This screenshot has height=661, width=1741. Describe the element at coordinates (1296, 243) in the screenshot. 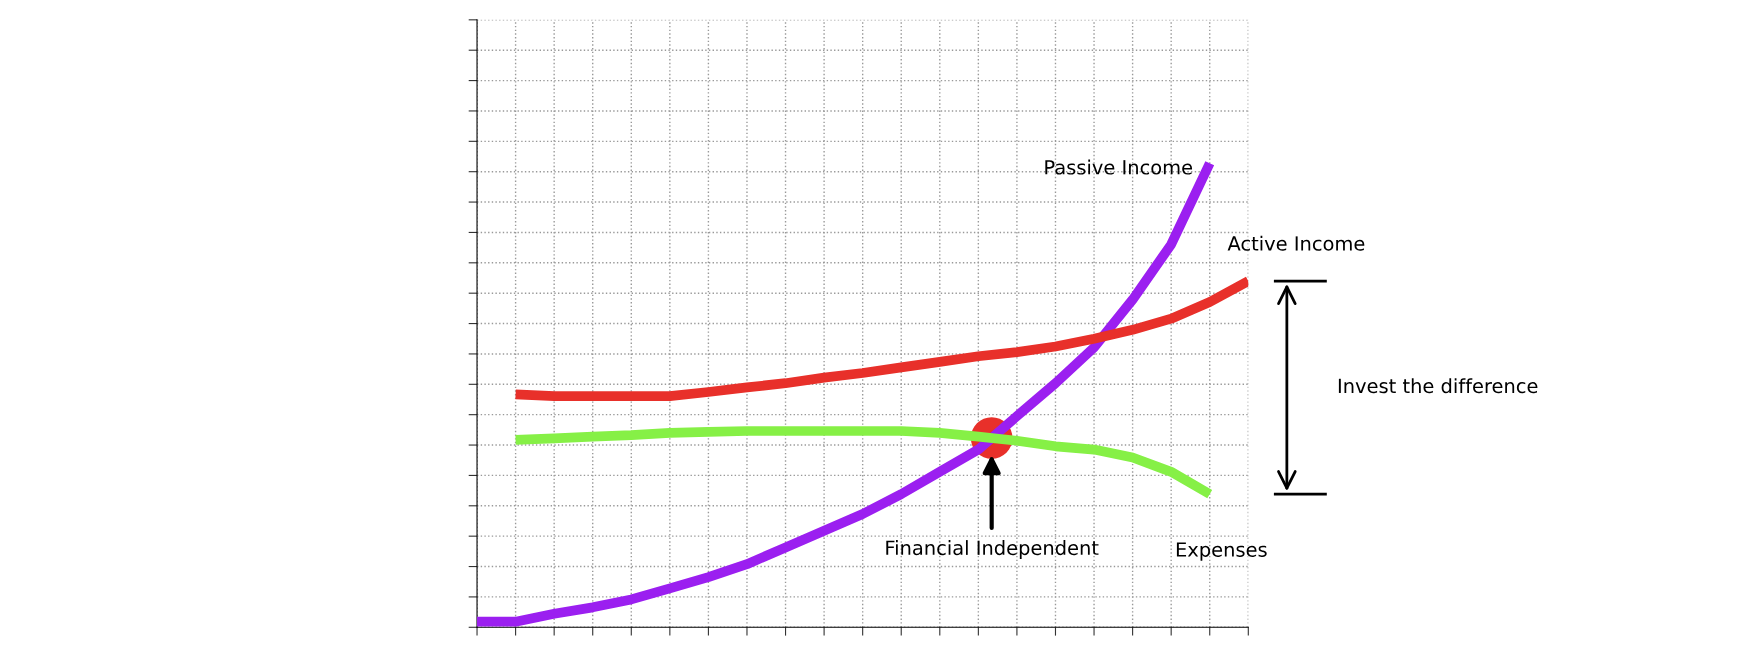

I see `series-label: Active Income` at that location.